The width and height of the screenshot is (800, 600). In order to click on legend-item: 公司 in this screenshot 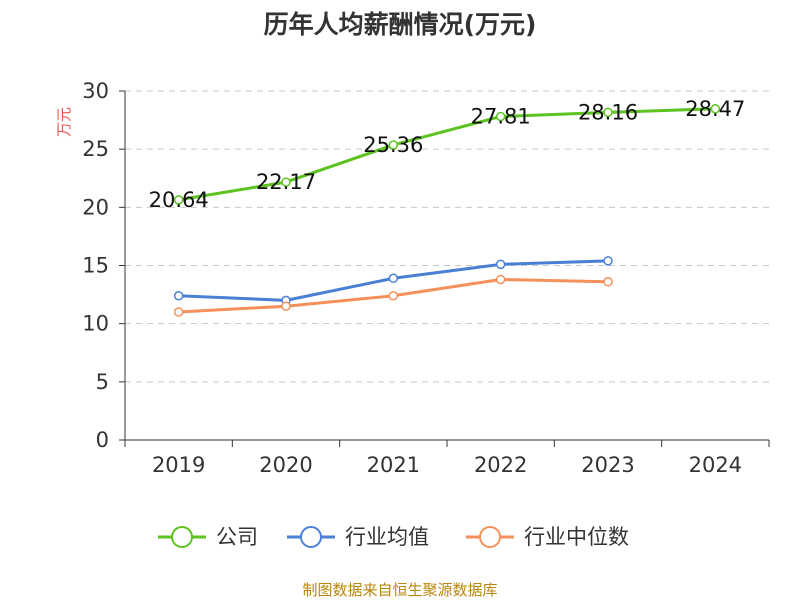, I will do `click(208, 537)`.